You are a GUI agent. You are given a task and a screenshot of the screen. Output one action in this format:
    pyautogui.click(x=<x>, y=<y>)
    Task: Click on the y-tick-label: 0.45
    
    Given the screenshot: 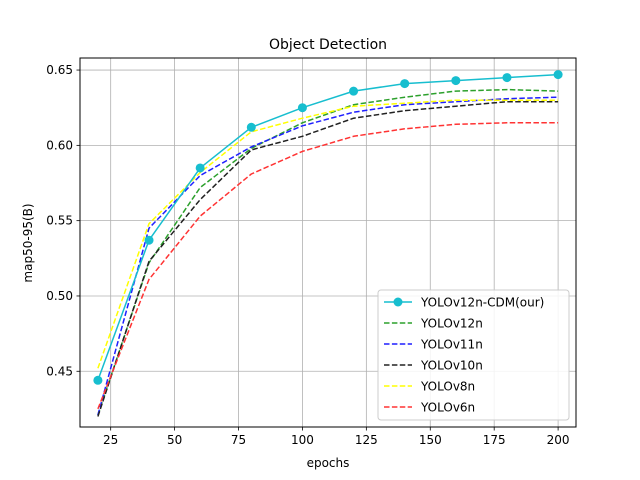 What is the action you would take?
    pyautogui.click(x=59, y=371)
    